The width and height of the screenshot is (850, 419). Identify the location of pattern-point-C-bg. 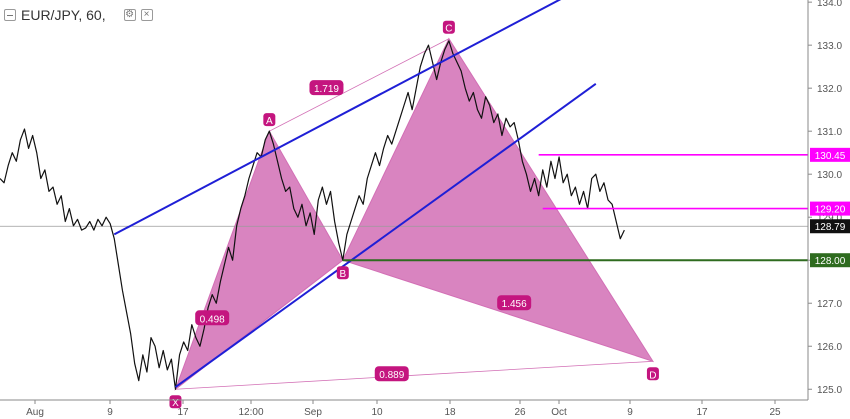
(448, 27).